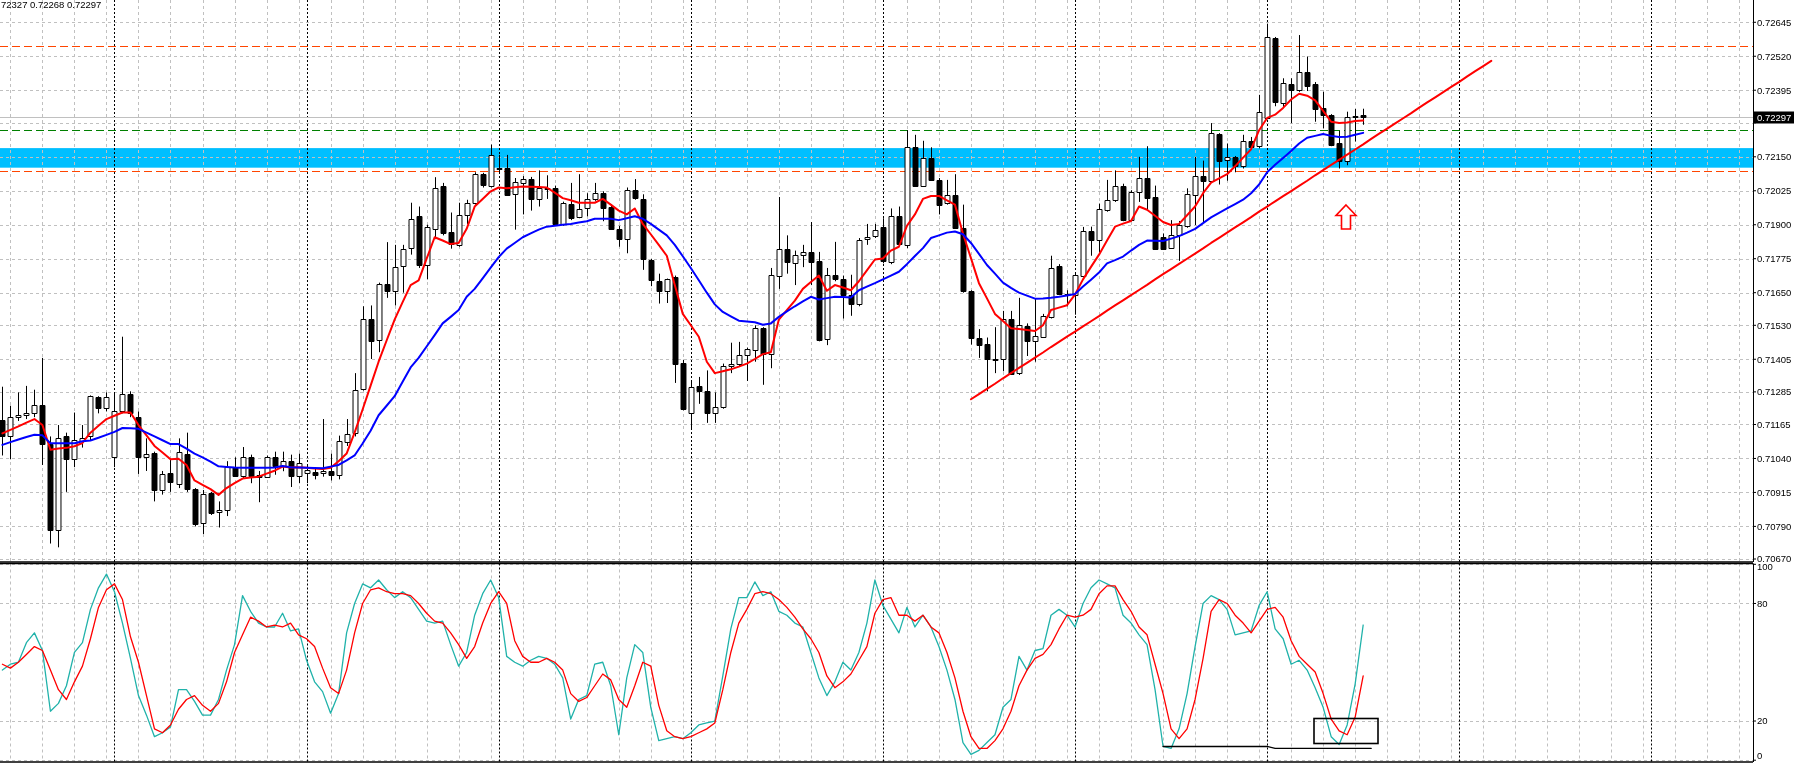 This screenshot has width=1794, height=764. What do you see at coordinates (1774, 225) in the screenshot?
I see `y-tick-label: 0.71900` at bounding box center [1774, 225].